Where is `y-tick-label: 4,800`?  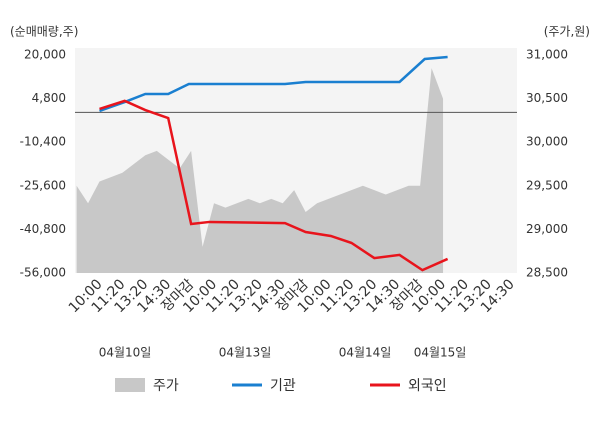 y-tick-label: 4,800 is located at coordinates (49, 98).